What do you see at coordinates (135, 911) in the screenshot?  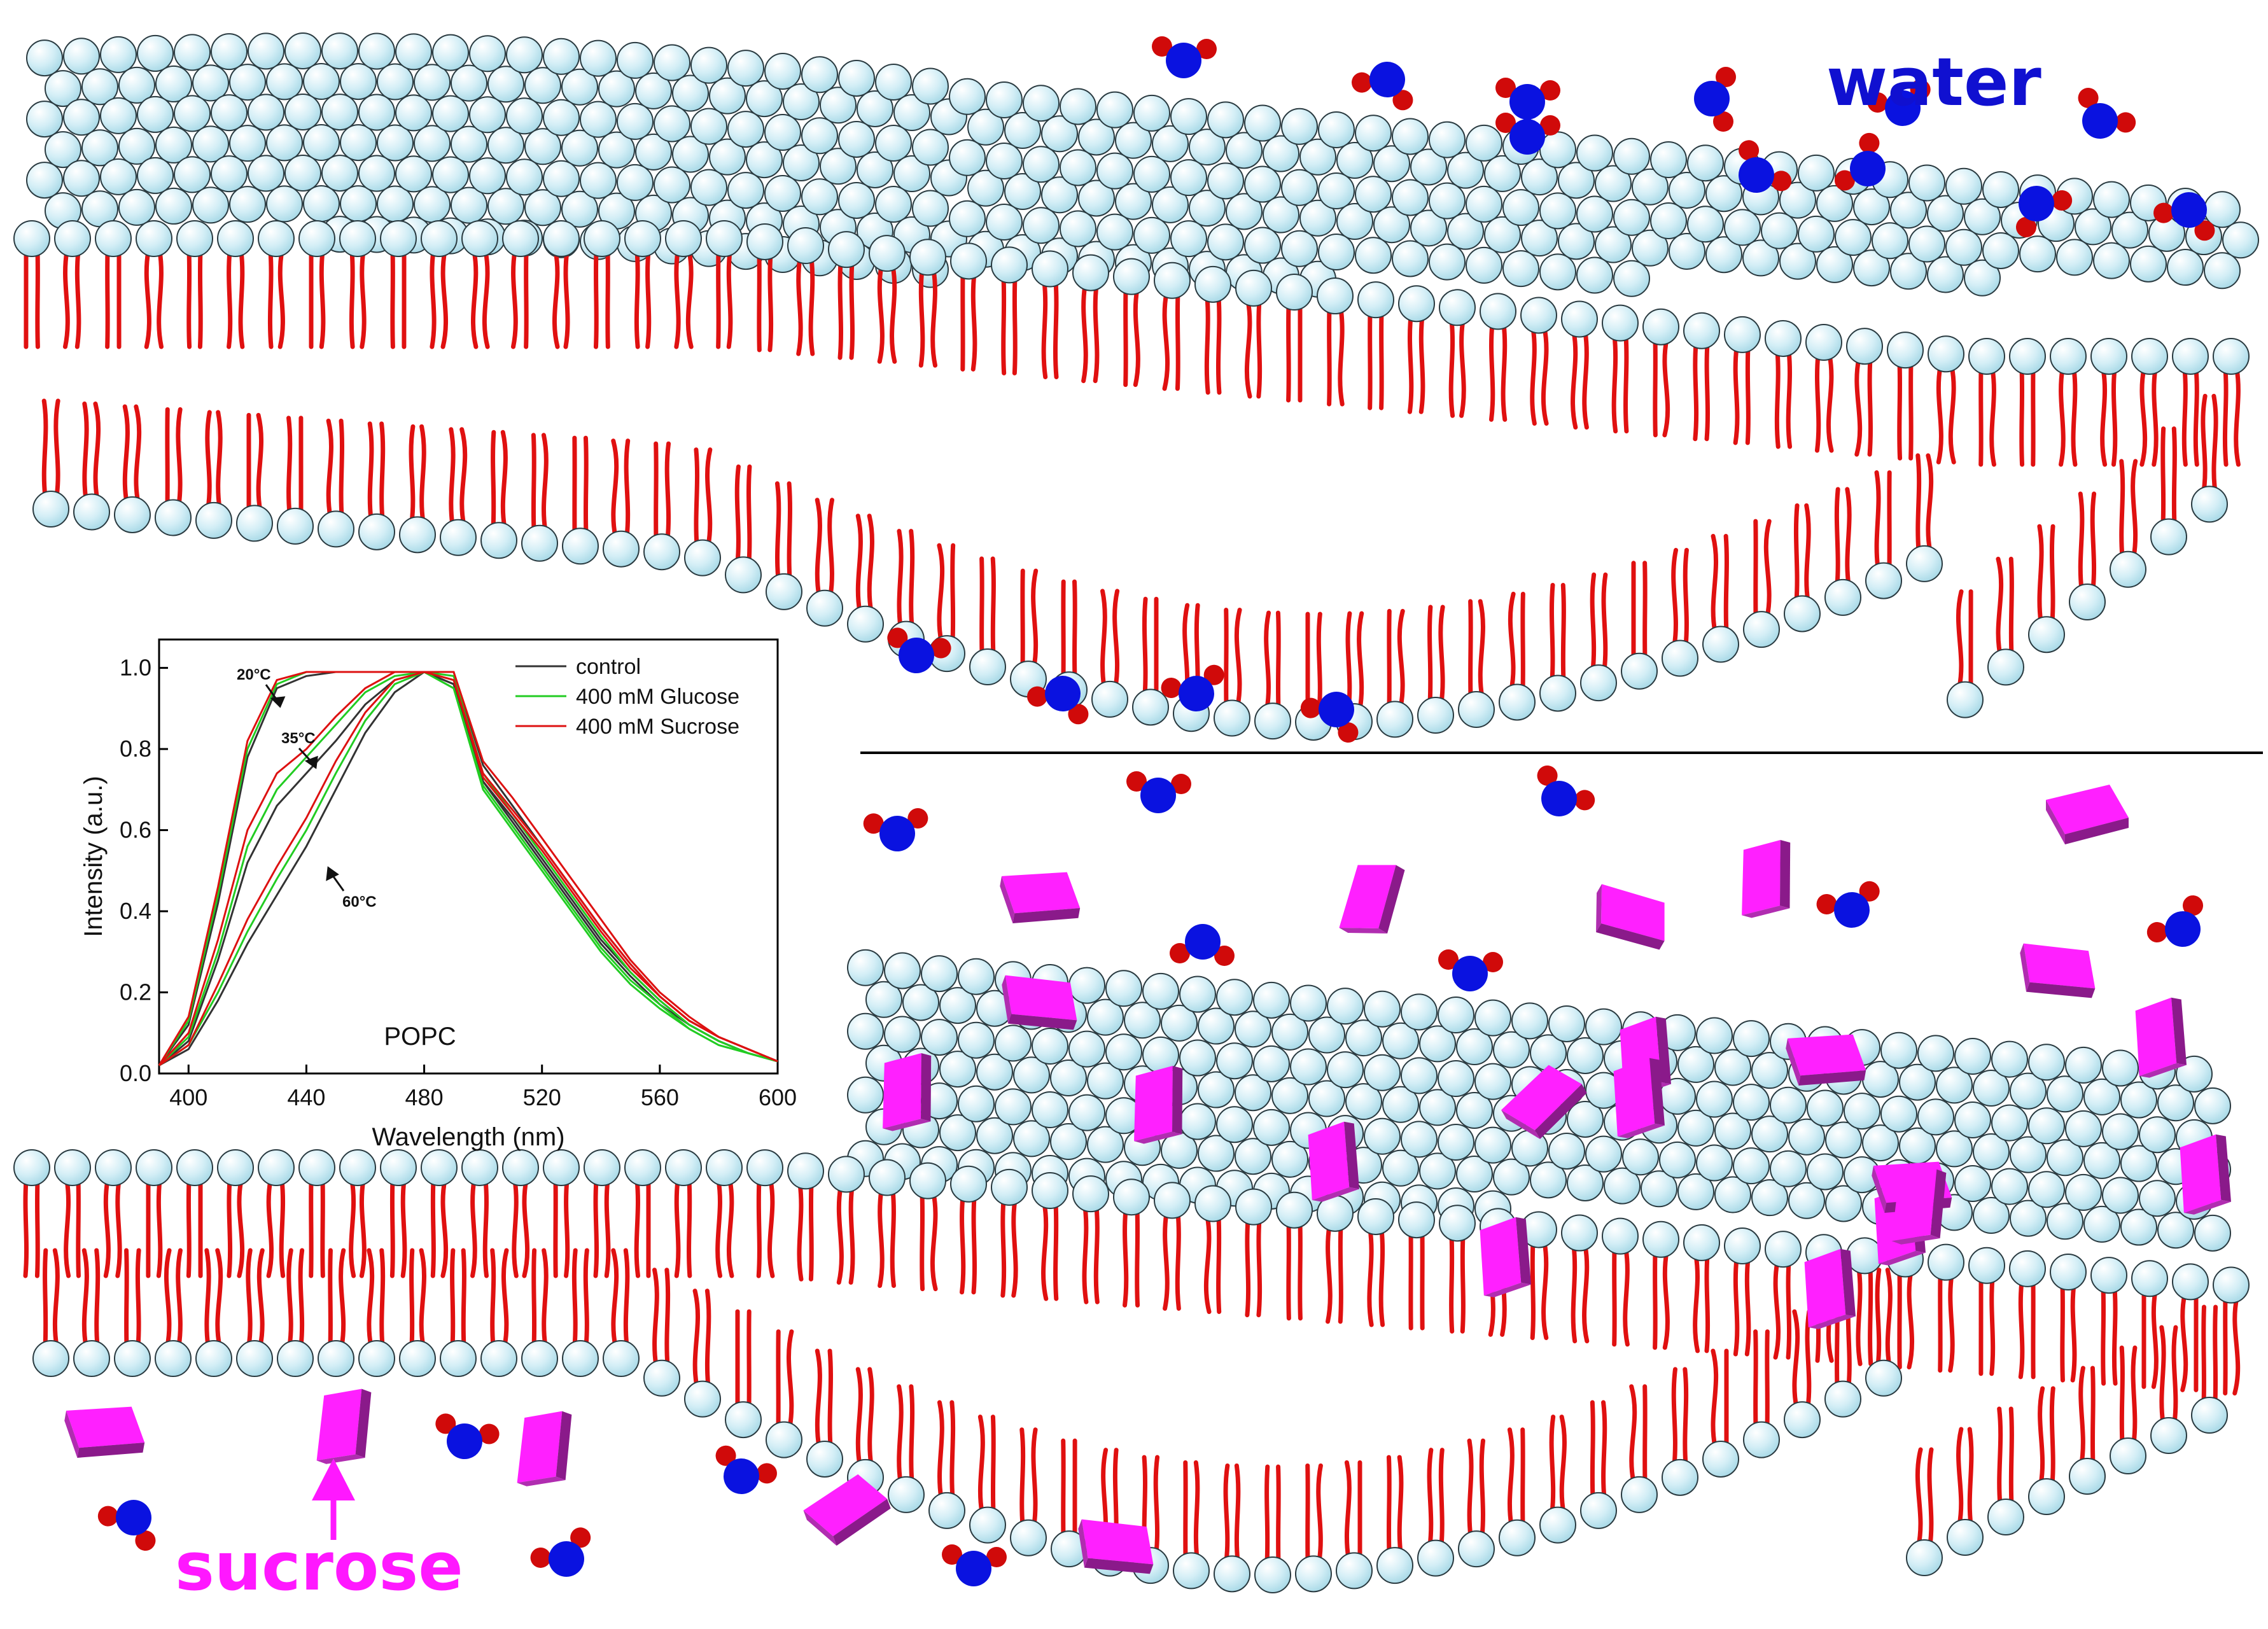 I see `y-tick-label: 0.4` at bounding box center [135, 911].